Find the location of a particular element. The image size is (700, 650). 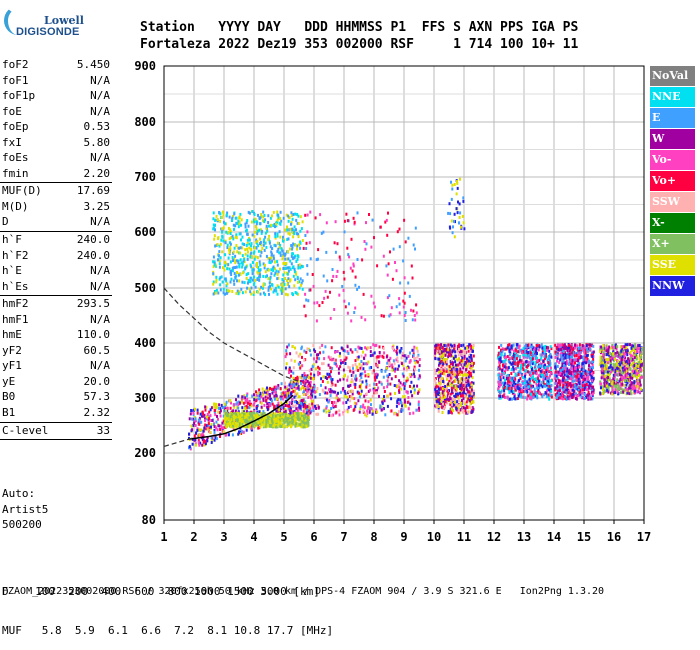

x-tick-label: 4 is located at coordinates (253, 537).